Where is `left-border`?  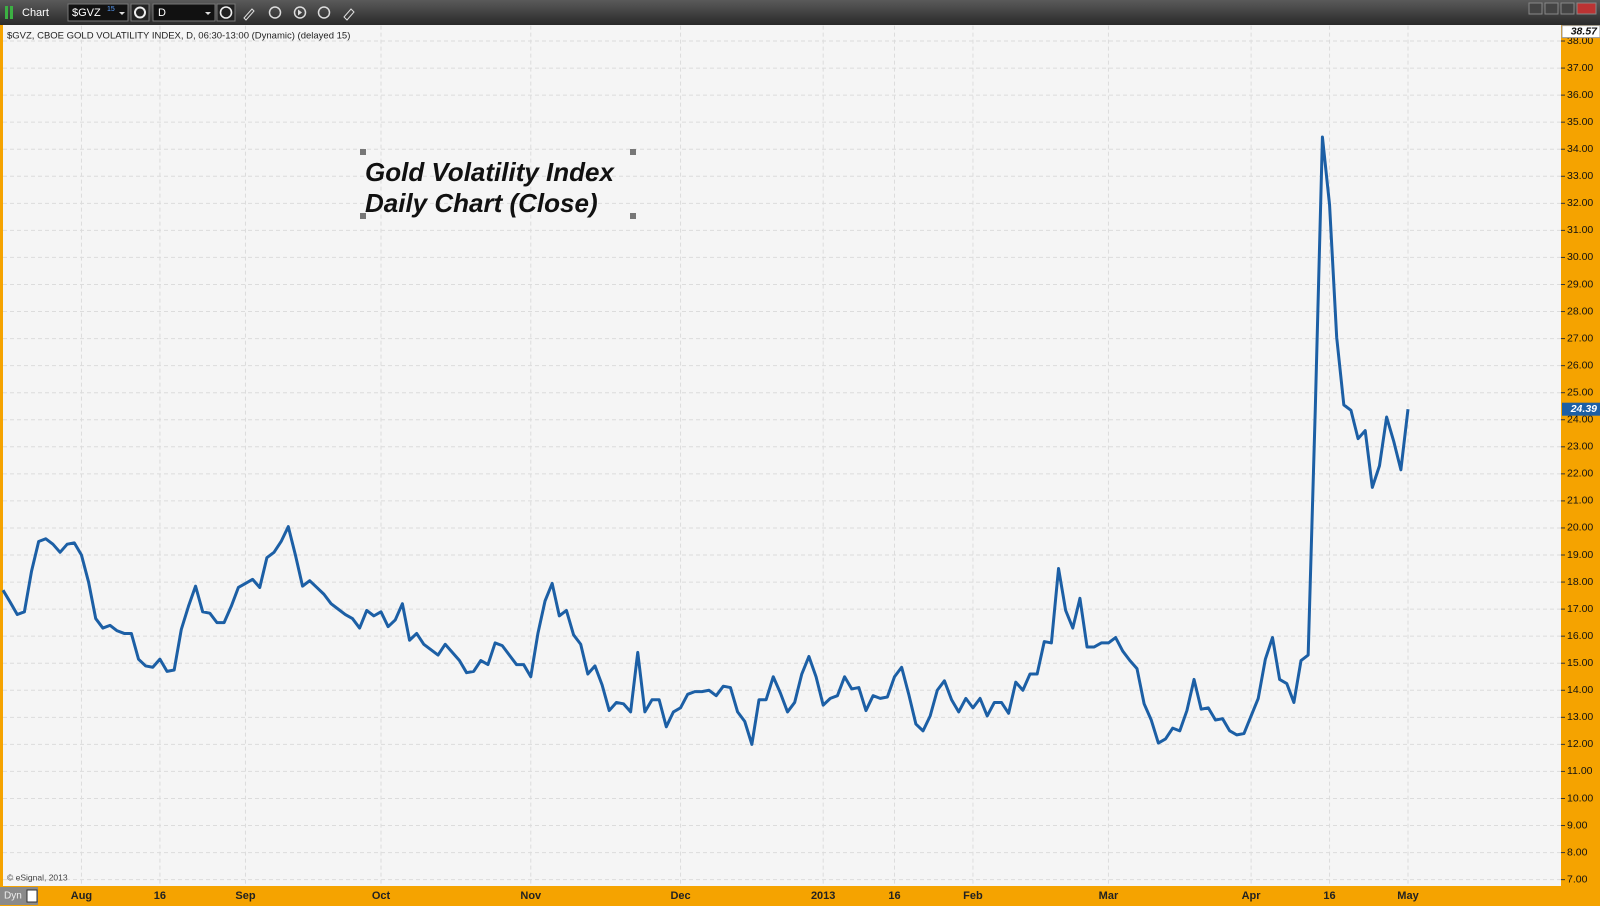
left-border is located at coordinates (1, 455).